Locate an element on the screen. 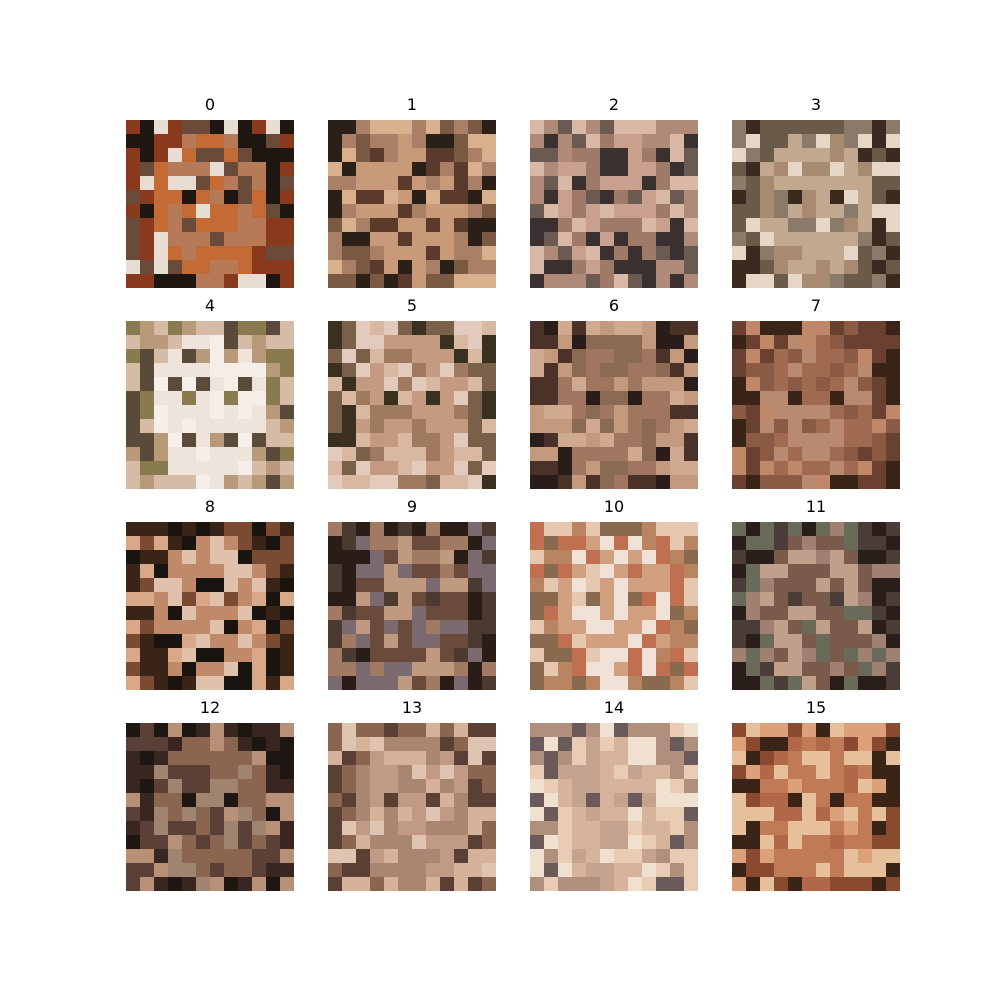 Image resolution: width=1000 pixels, height=1000 pixels. image-panel-10: 10 is located at coordinates (614, 598).